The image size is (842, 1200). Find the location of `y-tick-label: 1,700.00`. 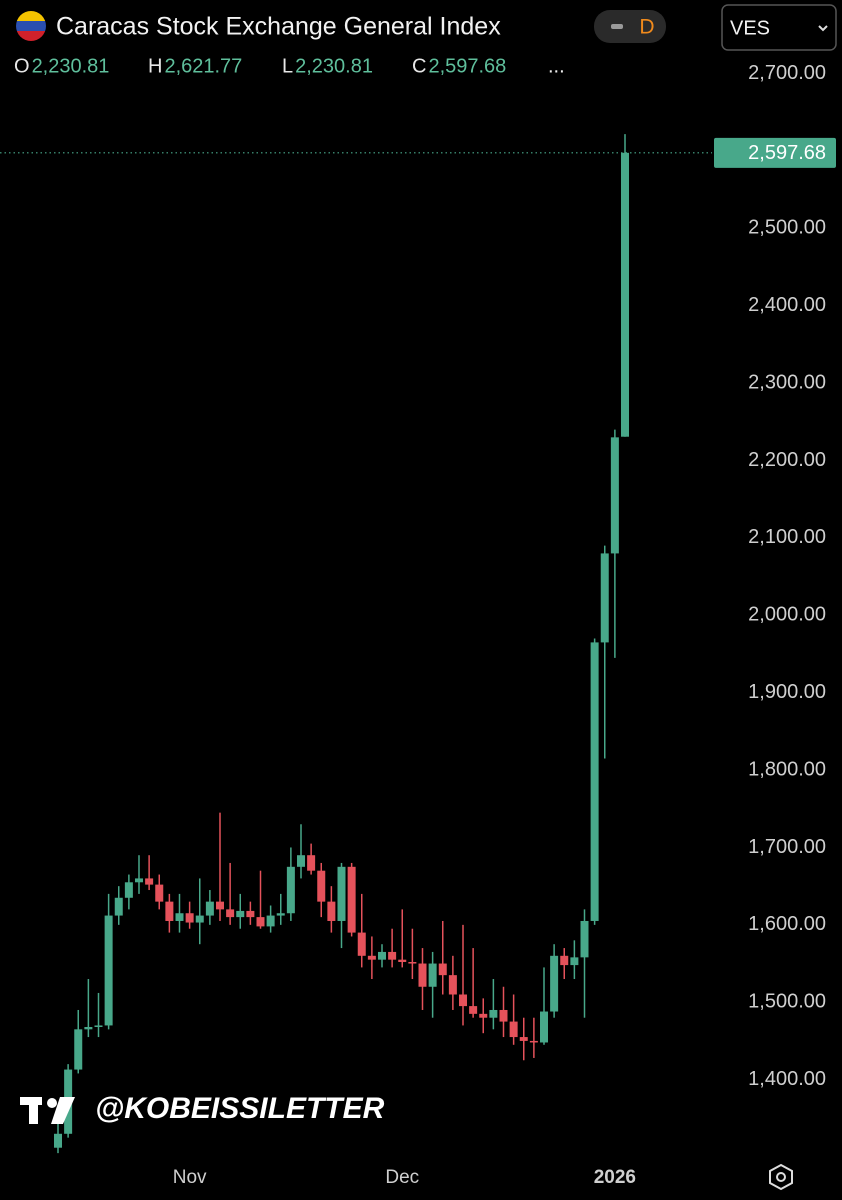

y-tick-label: 1,700.00 is located at coordinates (787, 847).